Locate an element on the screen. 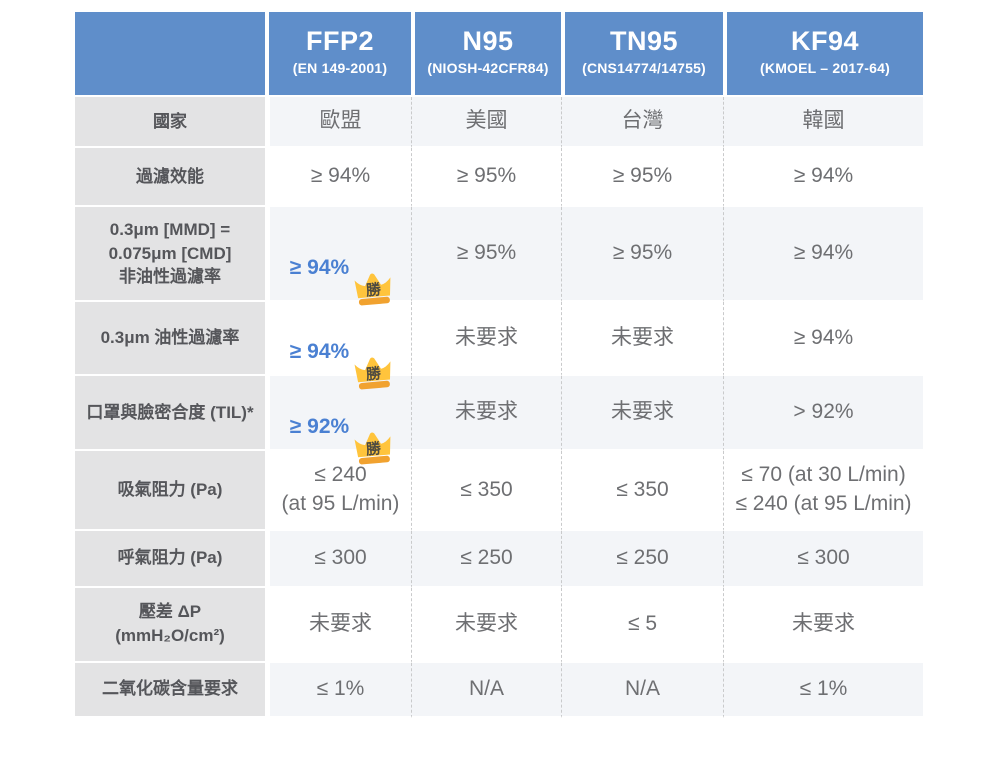  standard-code: (CNS14774/14755) is located at coordinates (644, 67).